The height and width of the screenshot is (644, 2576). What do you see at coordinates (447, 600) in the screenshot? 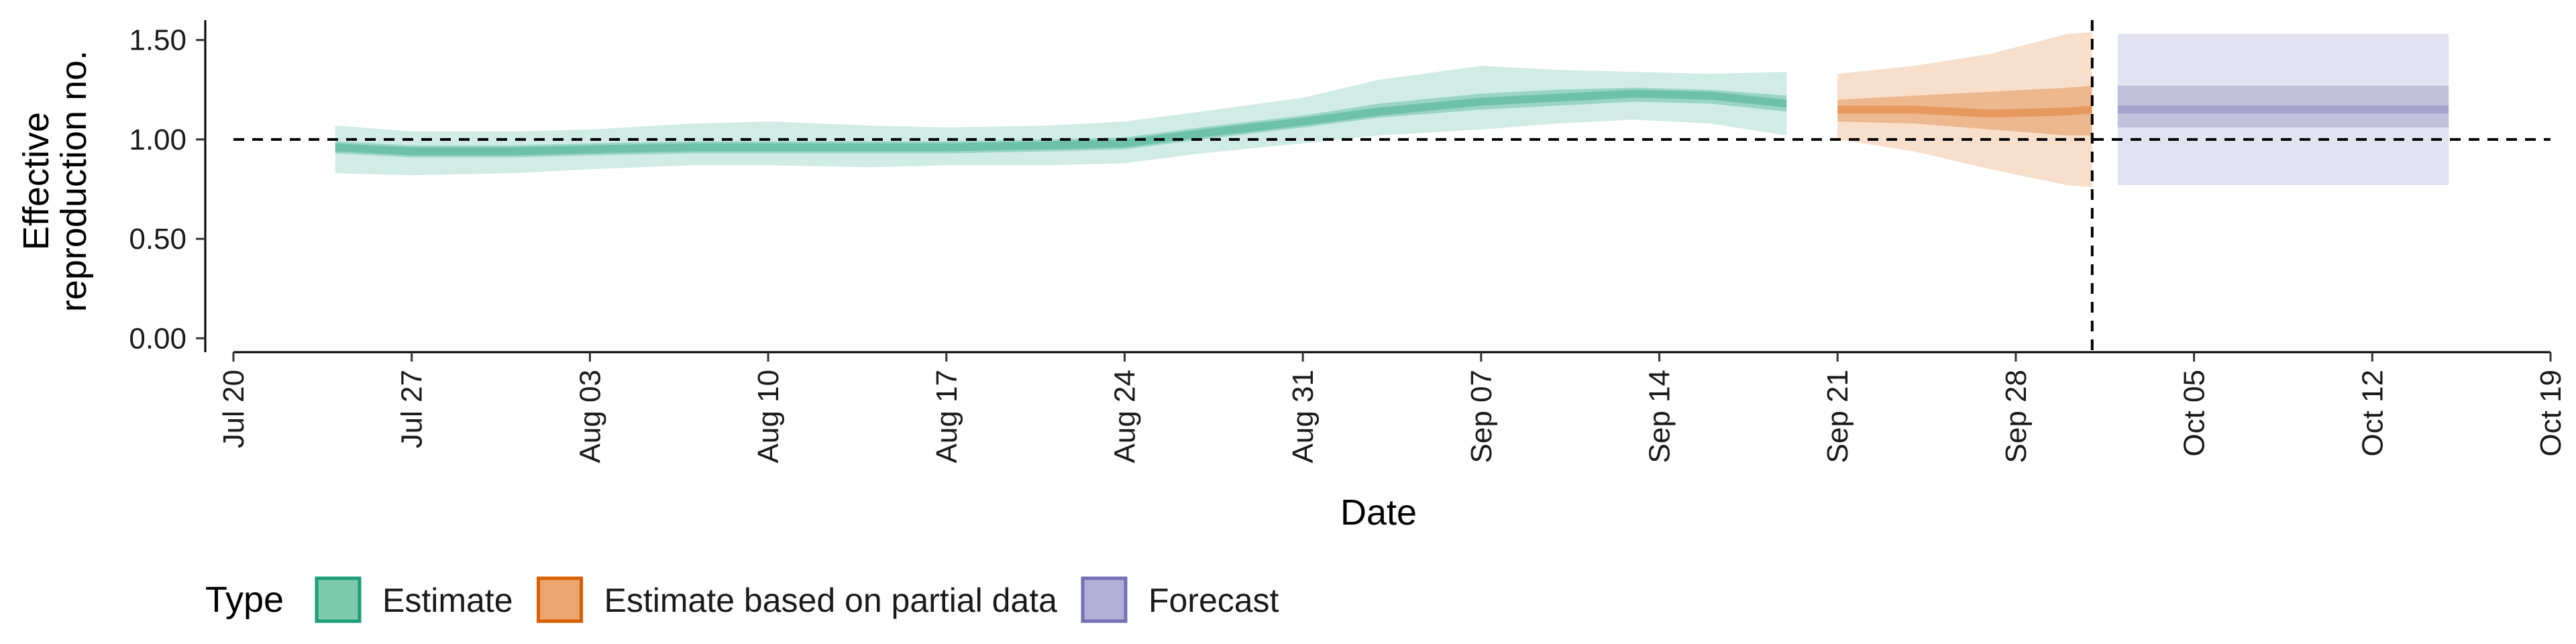
I see `legend-label-estimate: Estimate` at bounding box center [447, 600].